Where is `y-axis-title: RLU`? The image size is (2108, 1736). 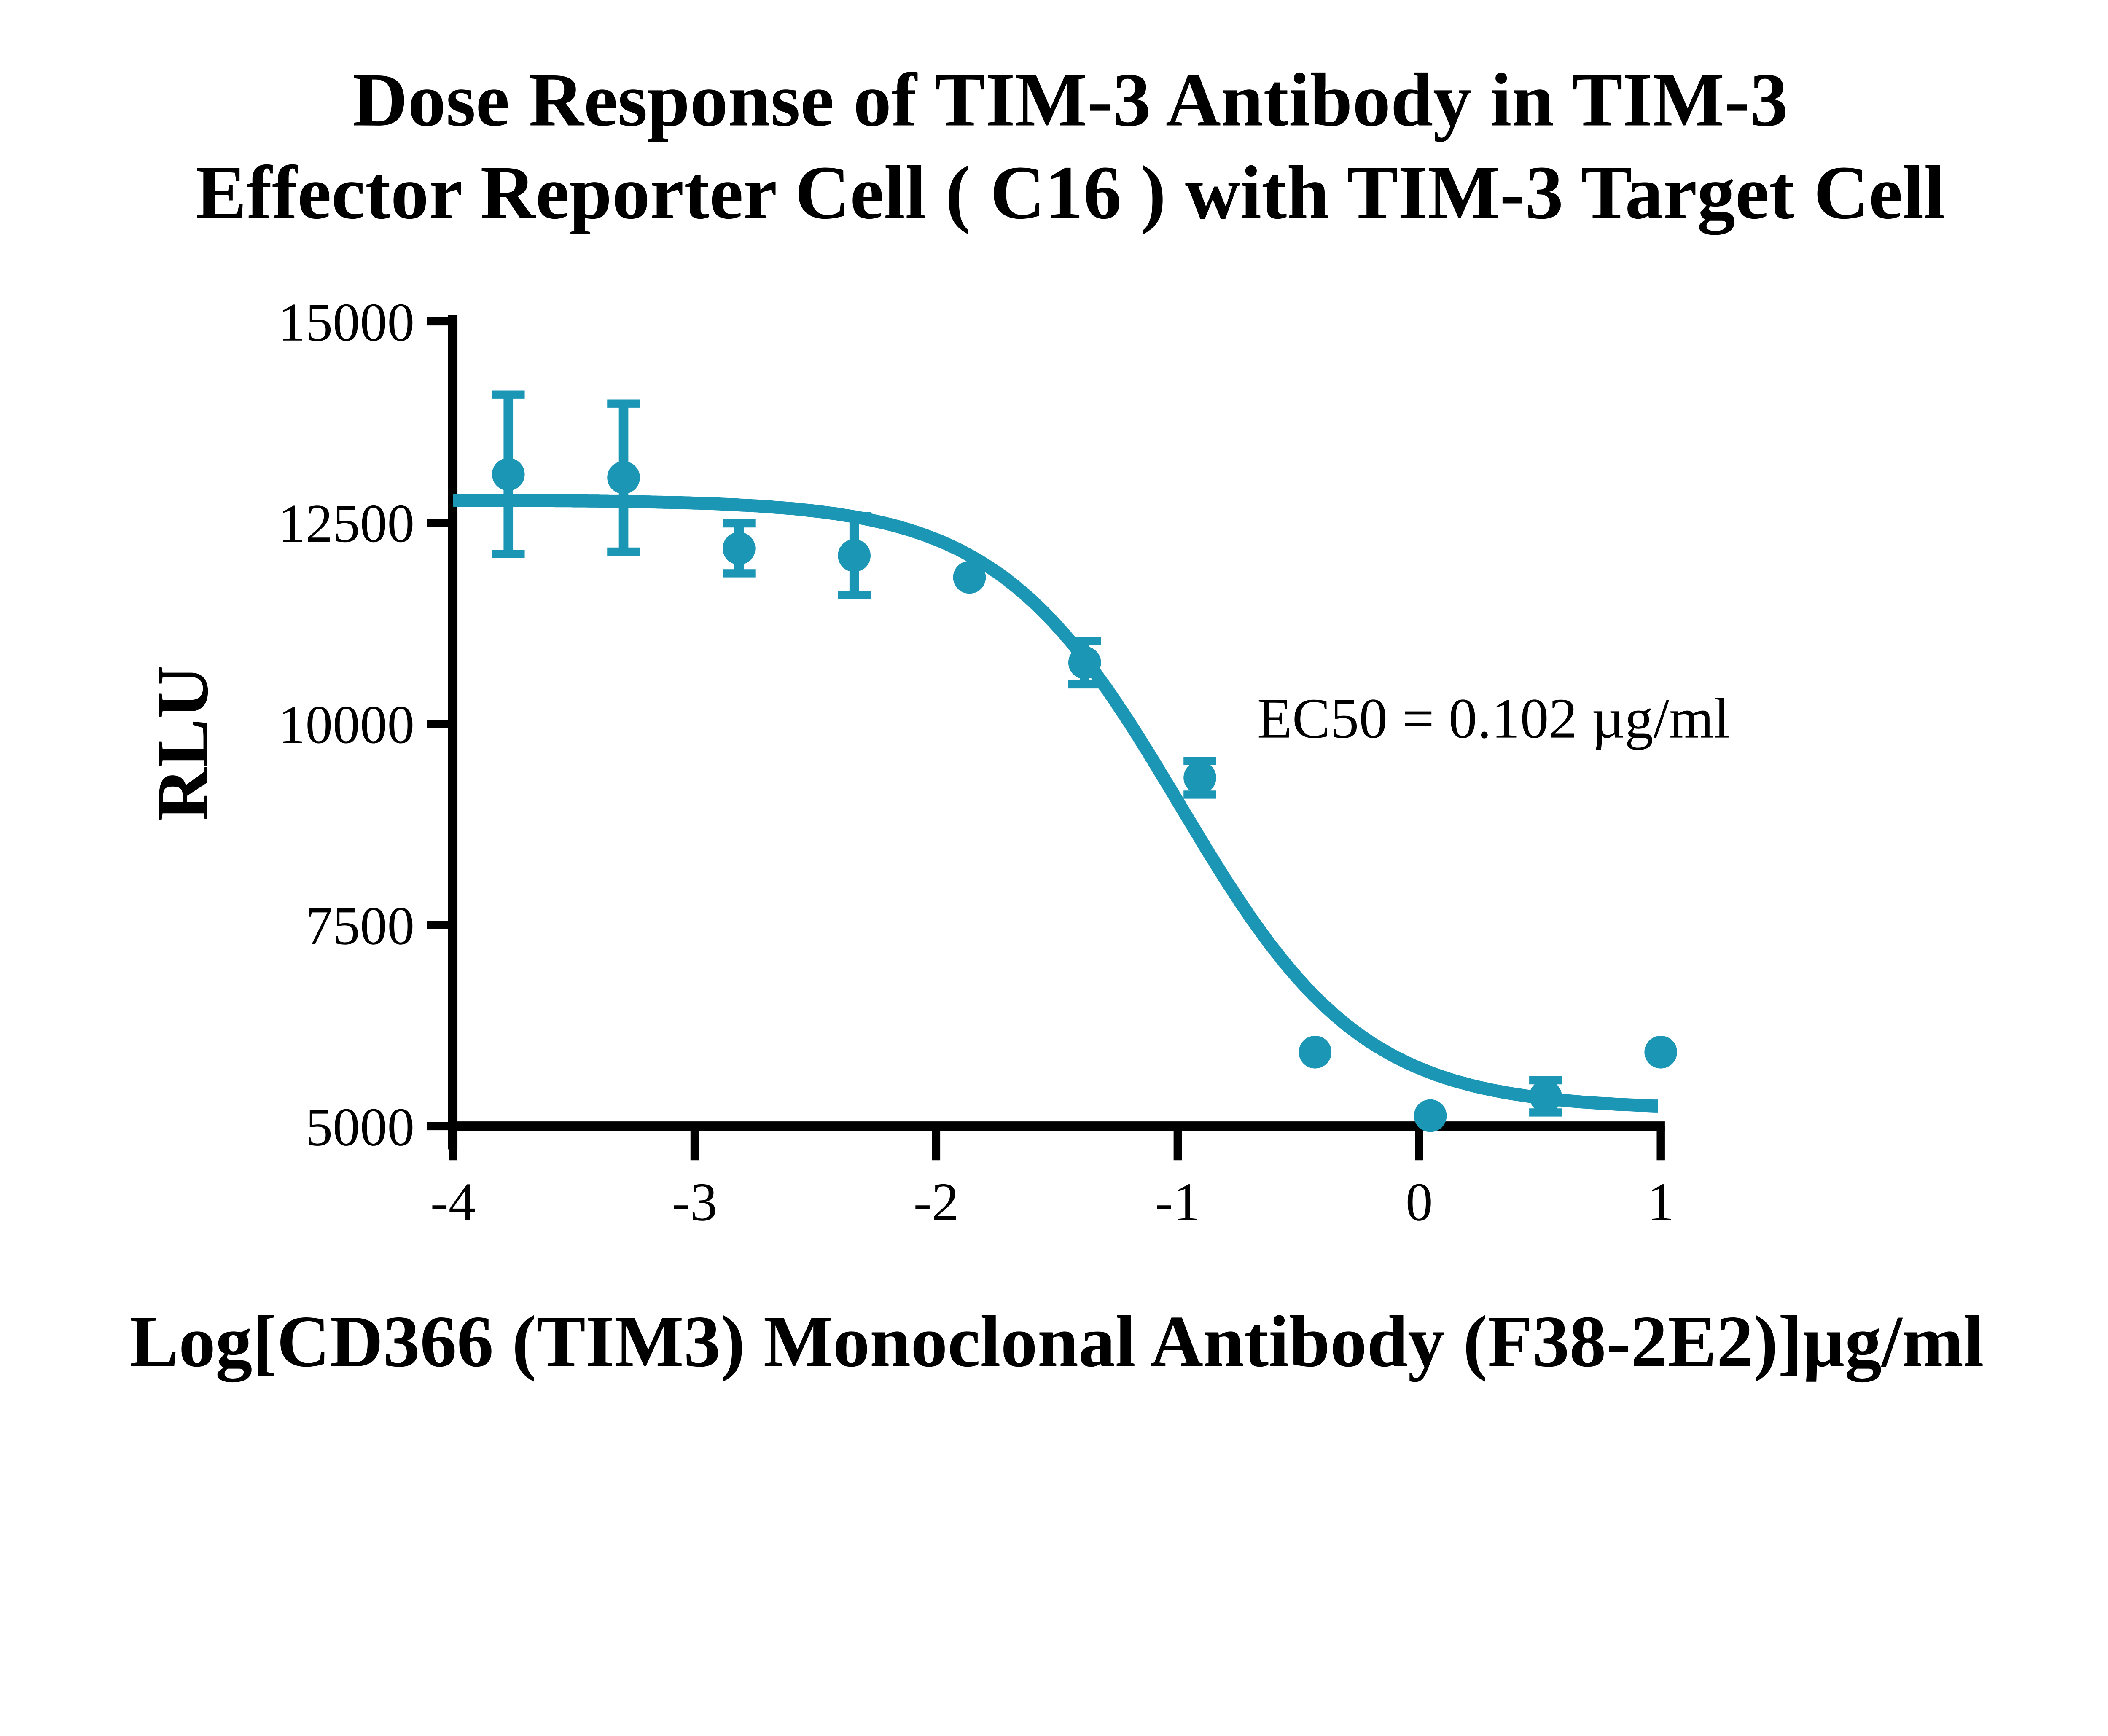 y-axis-title: RLU is located at coordinates (182, 743).